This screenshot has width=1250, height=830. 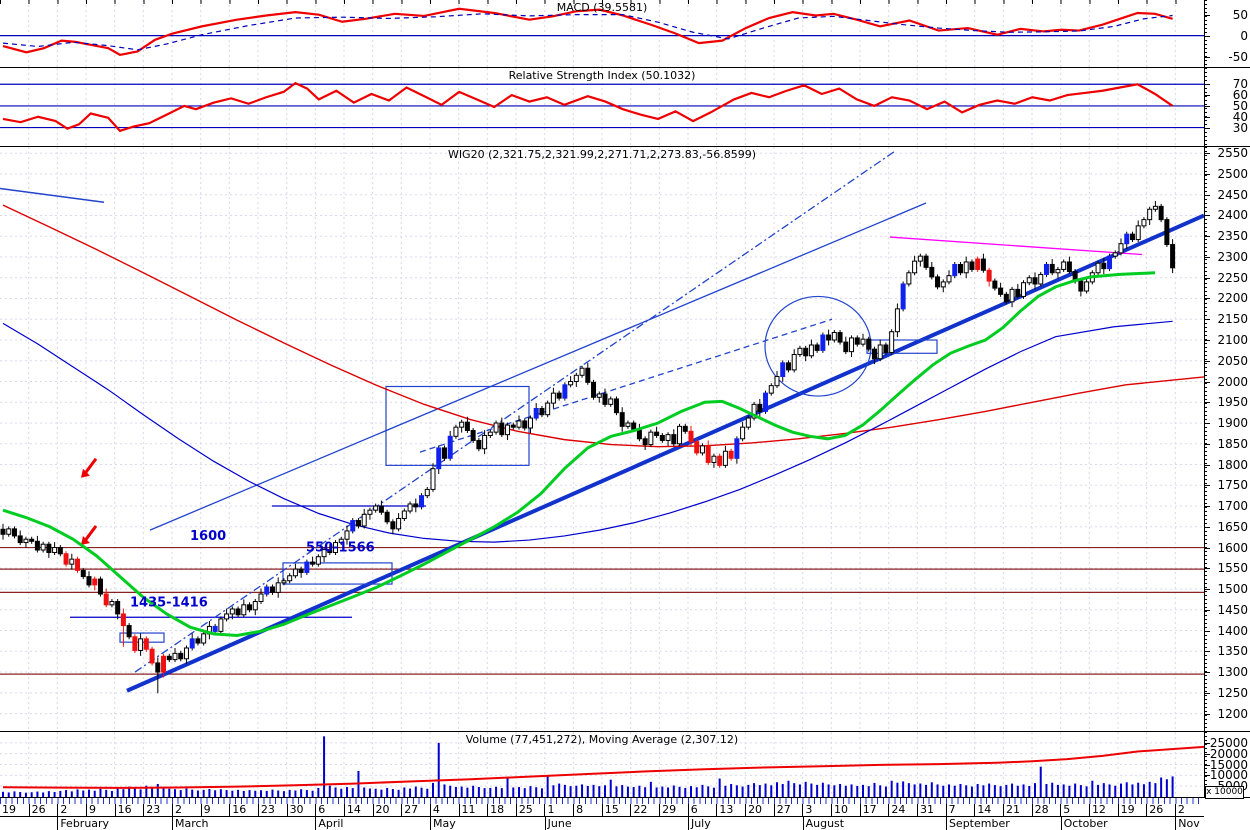 What do you see at coordinates (387, 810) in the screenshot?
I see `week-tick-label: 20` at bounding box center [387, 810].